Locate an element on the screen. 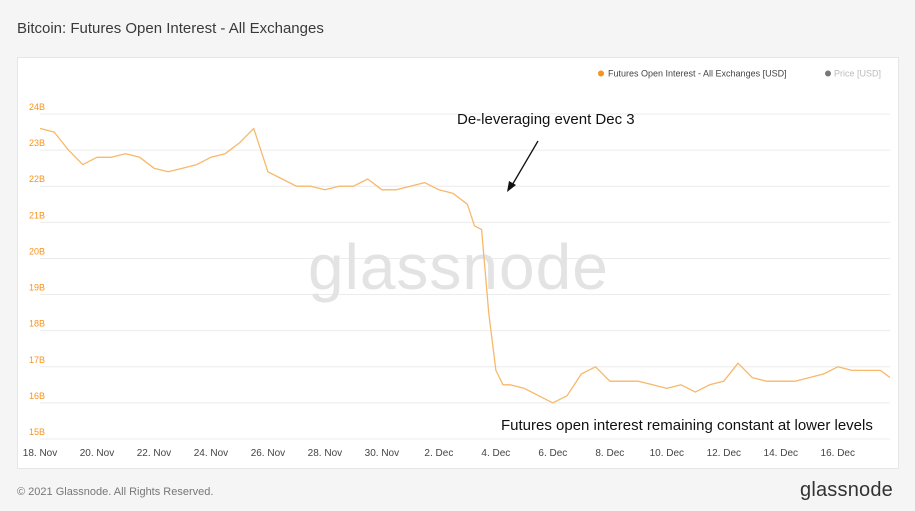  legend-dot-price is located at coordinates (828, 73).